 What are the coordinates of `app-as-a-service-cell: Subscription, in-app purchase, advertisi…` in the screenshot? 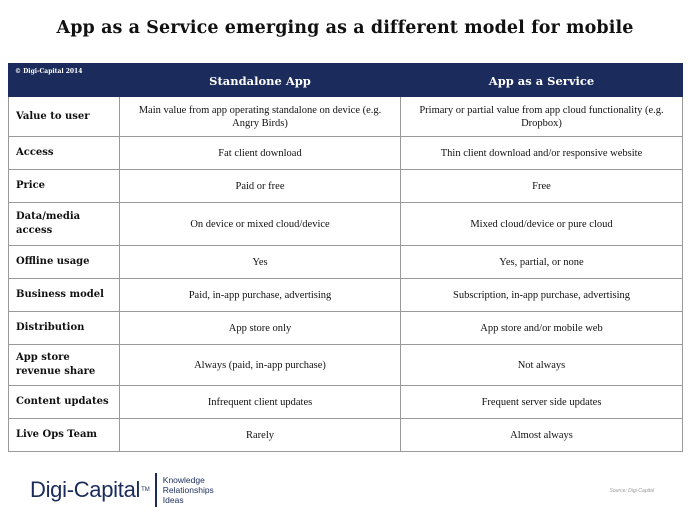 It's located at (541, 295).